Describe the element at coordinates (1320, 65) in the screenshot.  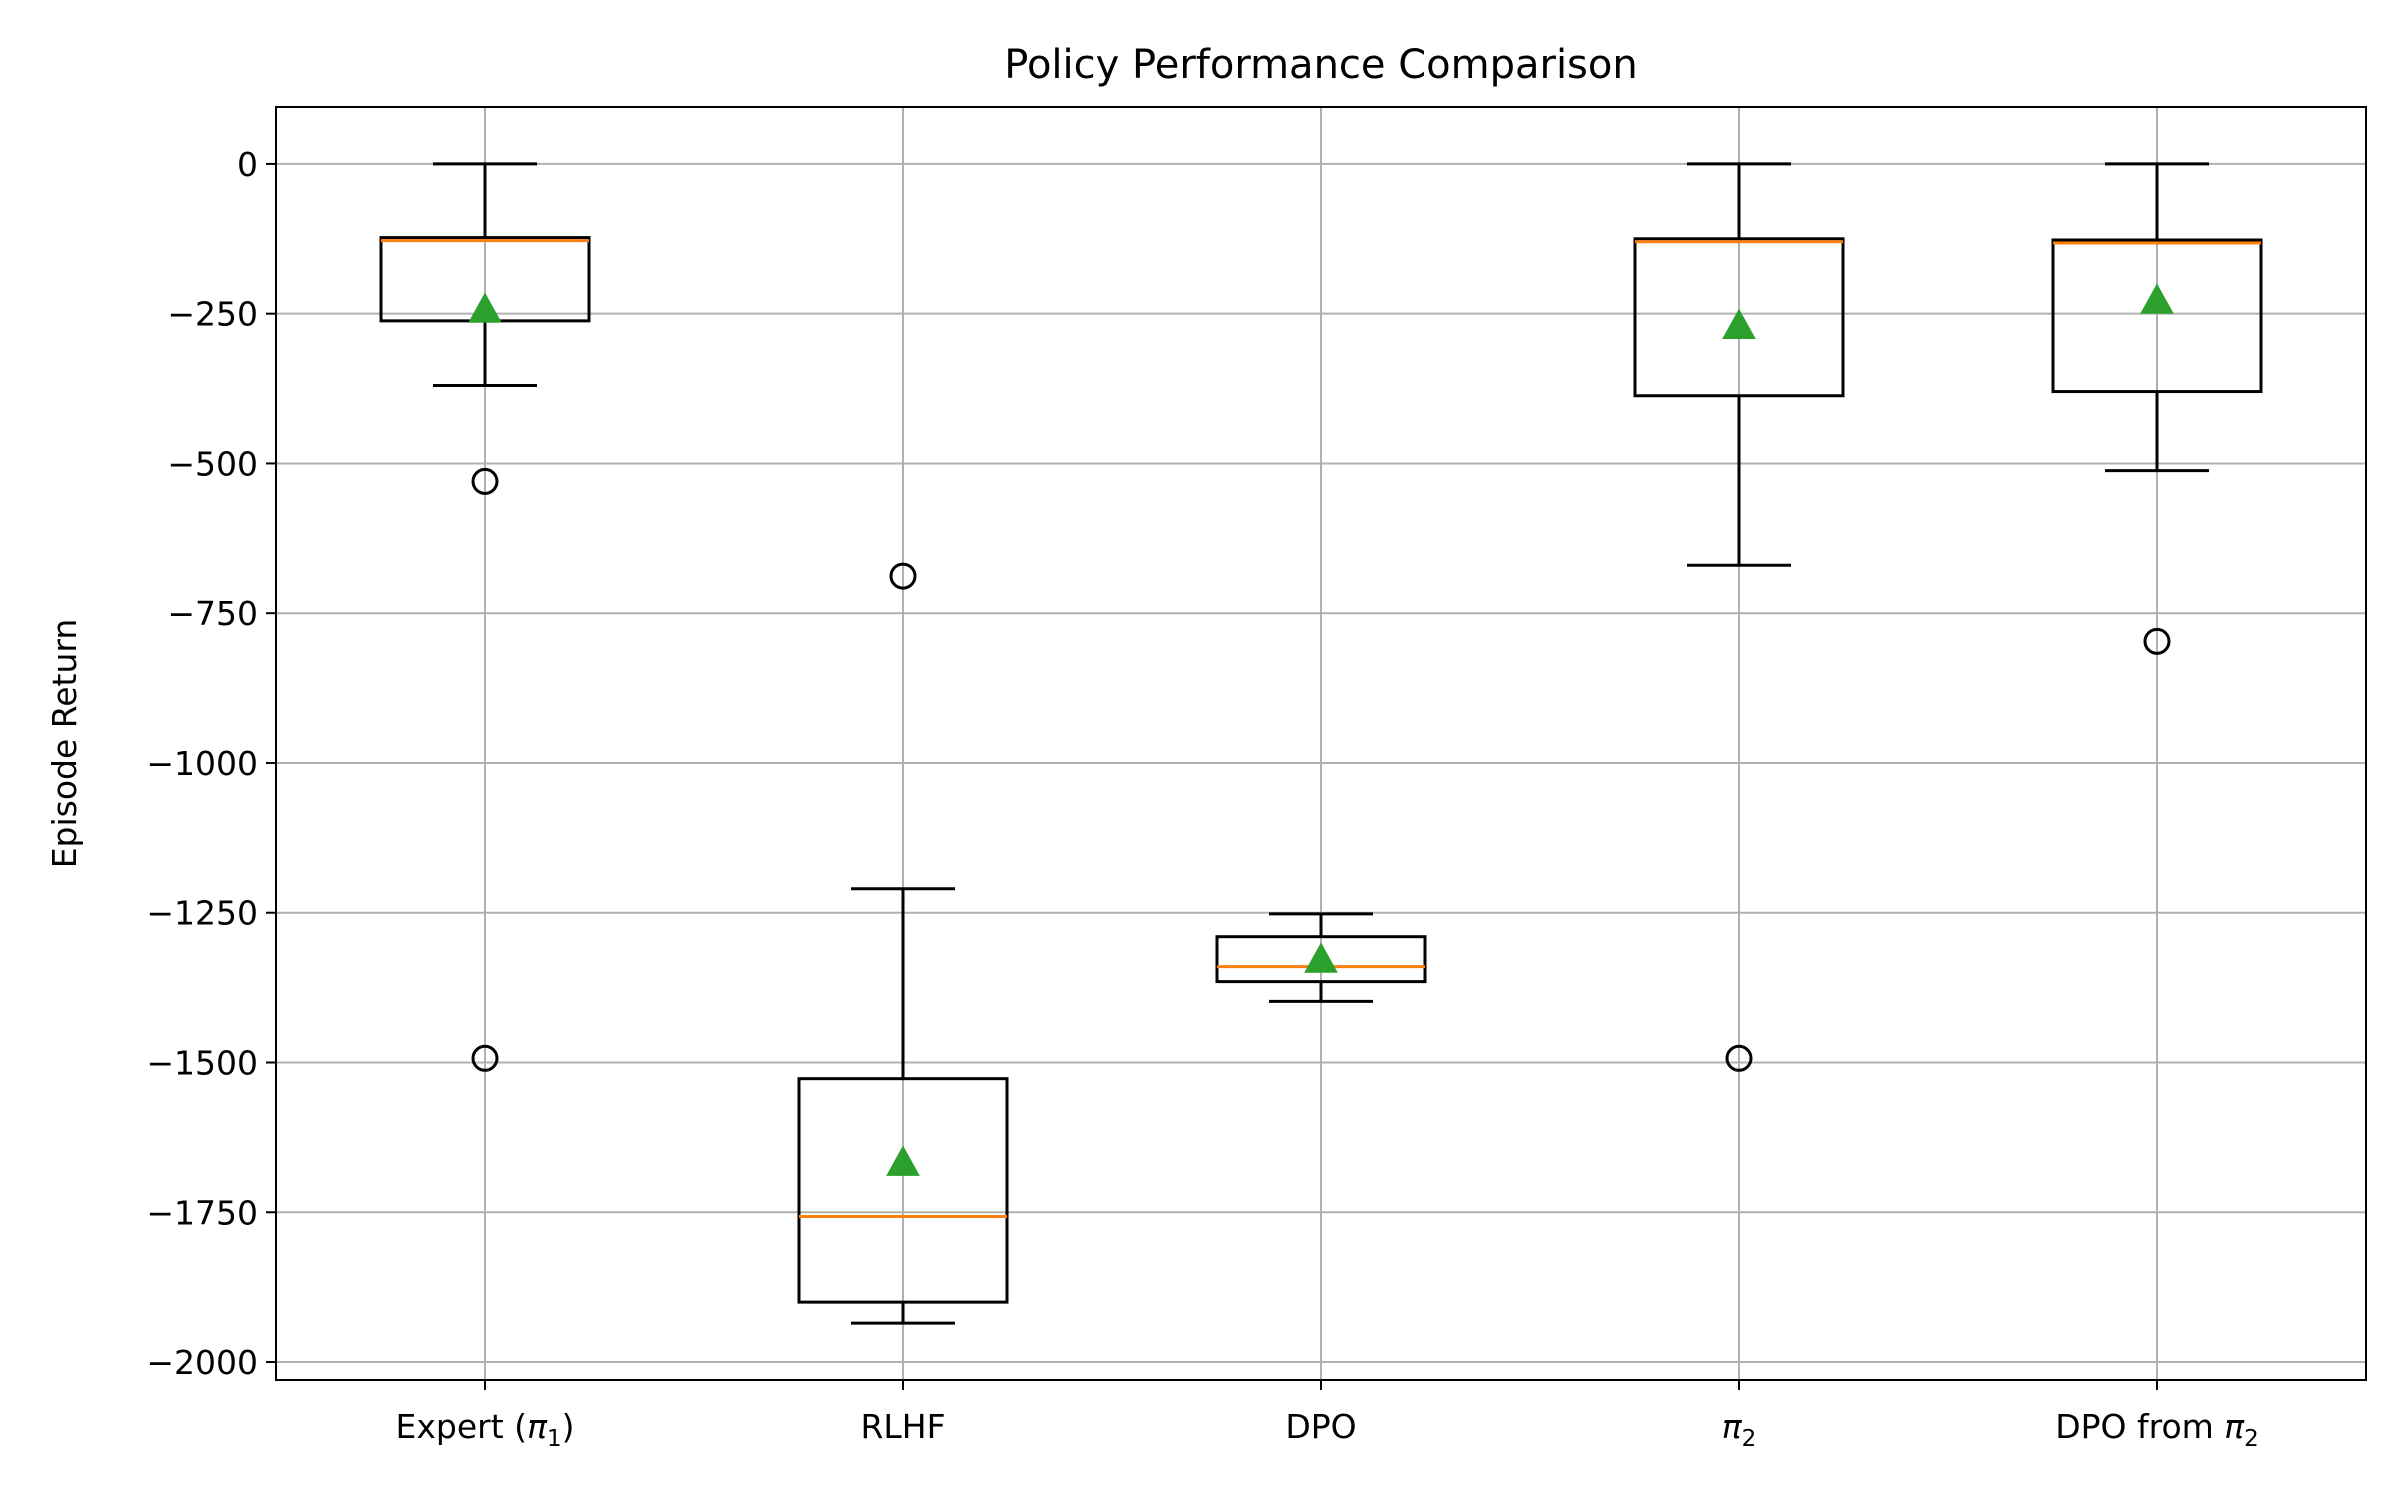
I see `chart-title: Policy Performance Comparison` at that location.